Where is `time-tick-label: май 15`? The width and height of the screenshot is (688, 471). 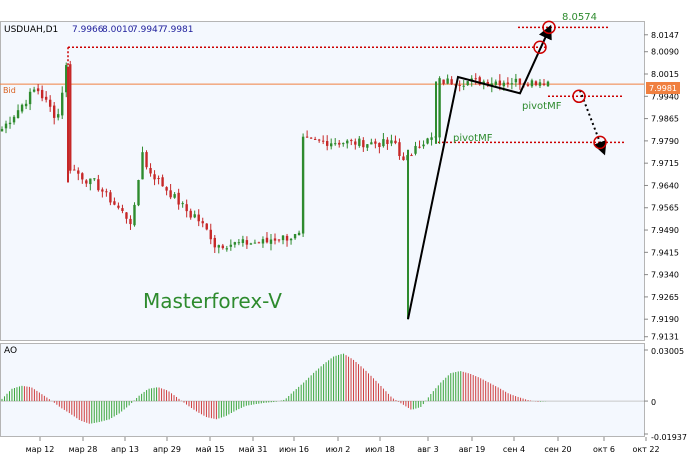 time-tick-label: май 15 is located at coordinates (210, 449).